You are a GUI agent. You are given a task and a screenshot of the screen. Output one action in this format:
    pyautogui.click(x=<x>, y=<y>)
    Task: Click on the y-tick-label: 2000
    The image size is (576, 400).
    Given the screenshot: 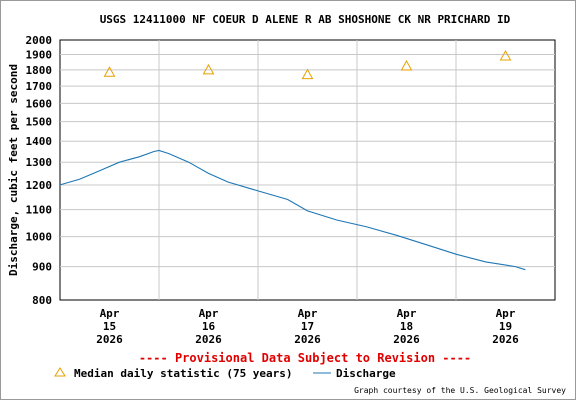 What is the action you would take?
    pyautogui.click(x=39, y=40)
    